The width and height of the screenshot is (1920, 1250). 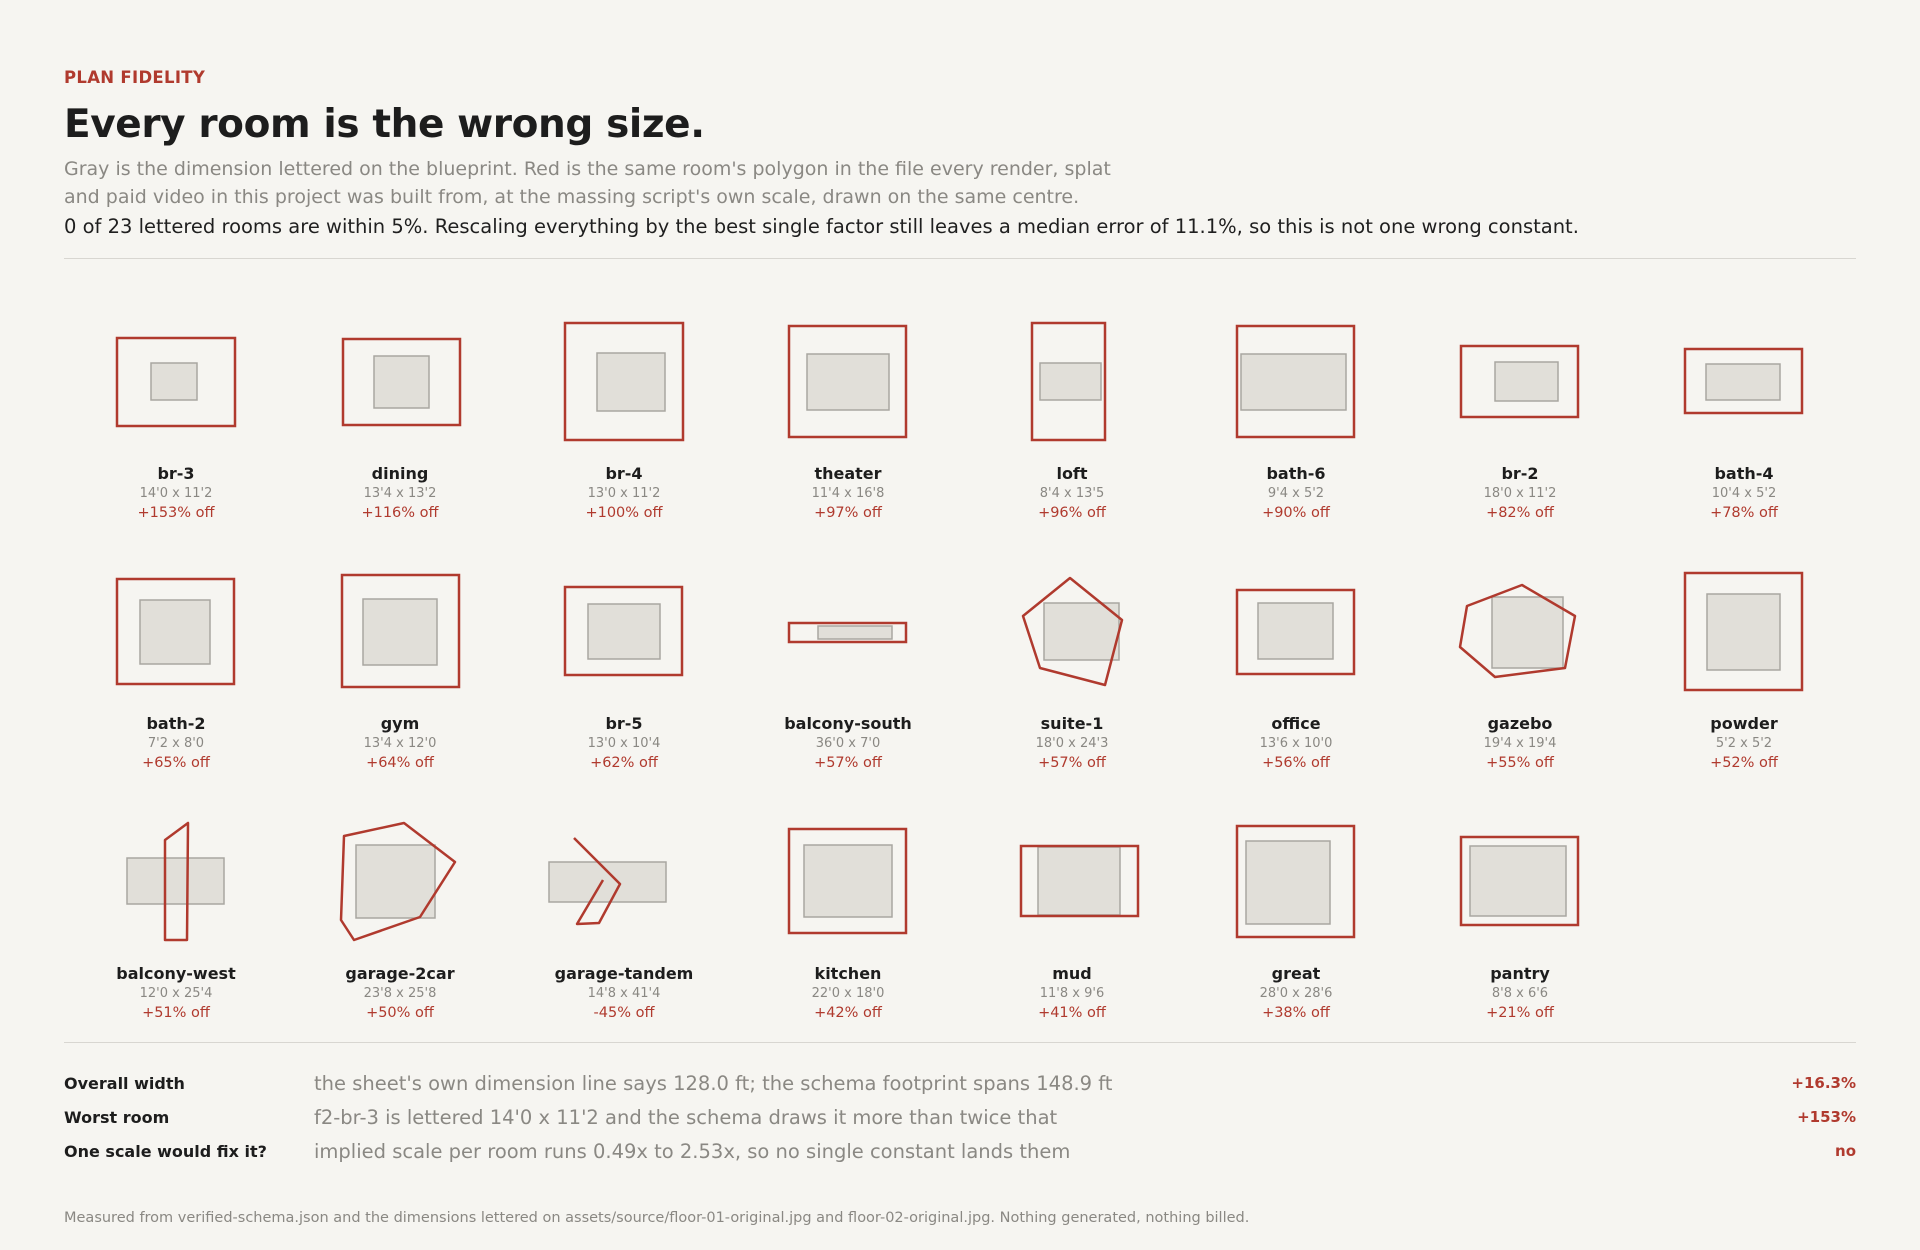 What do you see at coordinates (848, 513) in the screenshot?
I see `room-error: +97% off` at bounding box center [848, 513].